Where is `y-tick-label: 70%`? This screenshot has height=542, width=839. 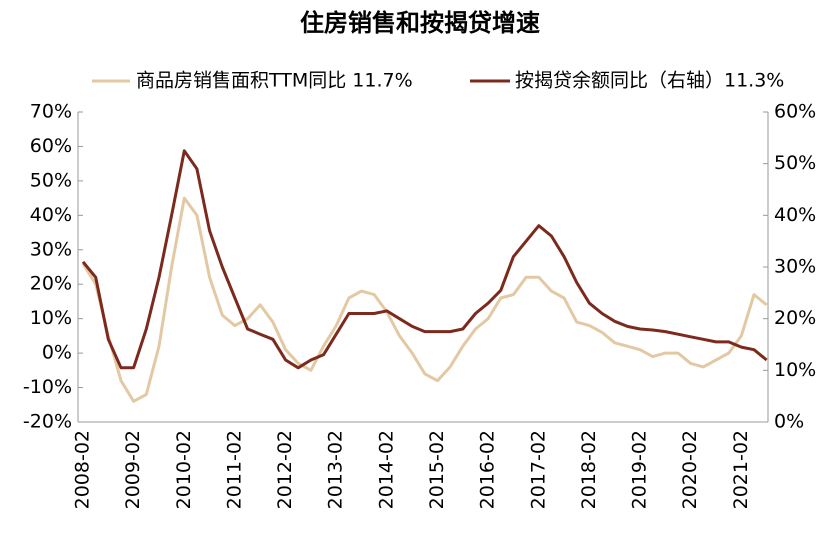 y-tick-label: 70% is located at coordinates (51, 112).